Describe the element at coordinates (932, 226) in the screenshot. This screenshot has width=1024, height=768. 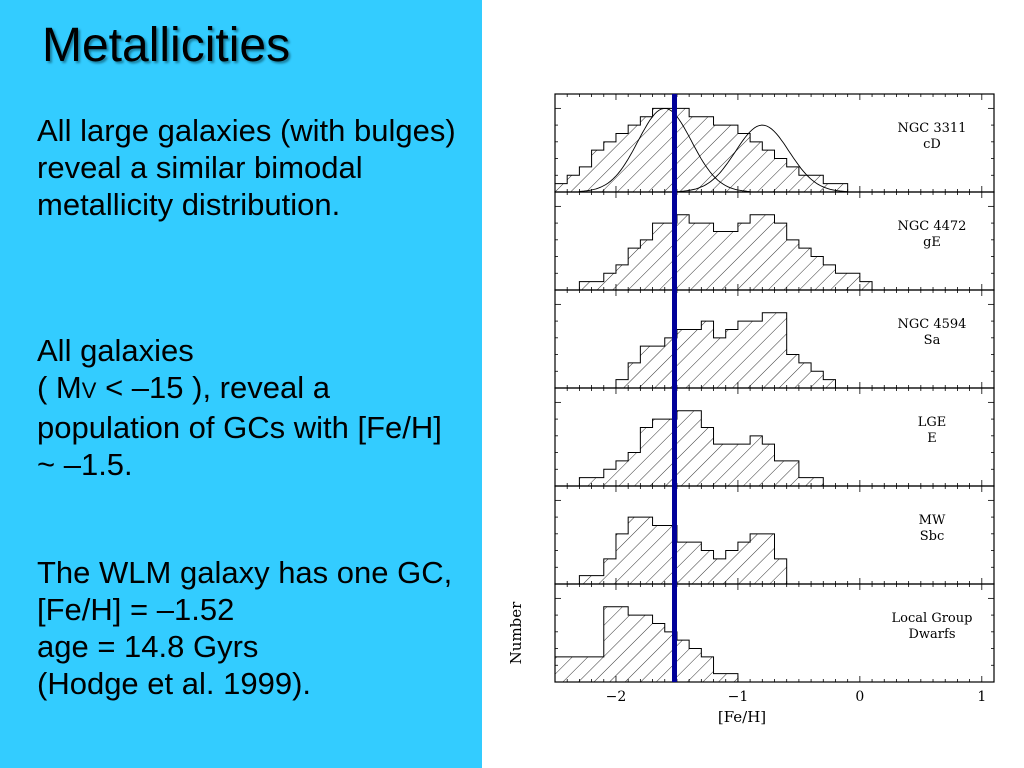
I see `panel-galaxy-name: NGC 4472` at that location.